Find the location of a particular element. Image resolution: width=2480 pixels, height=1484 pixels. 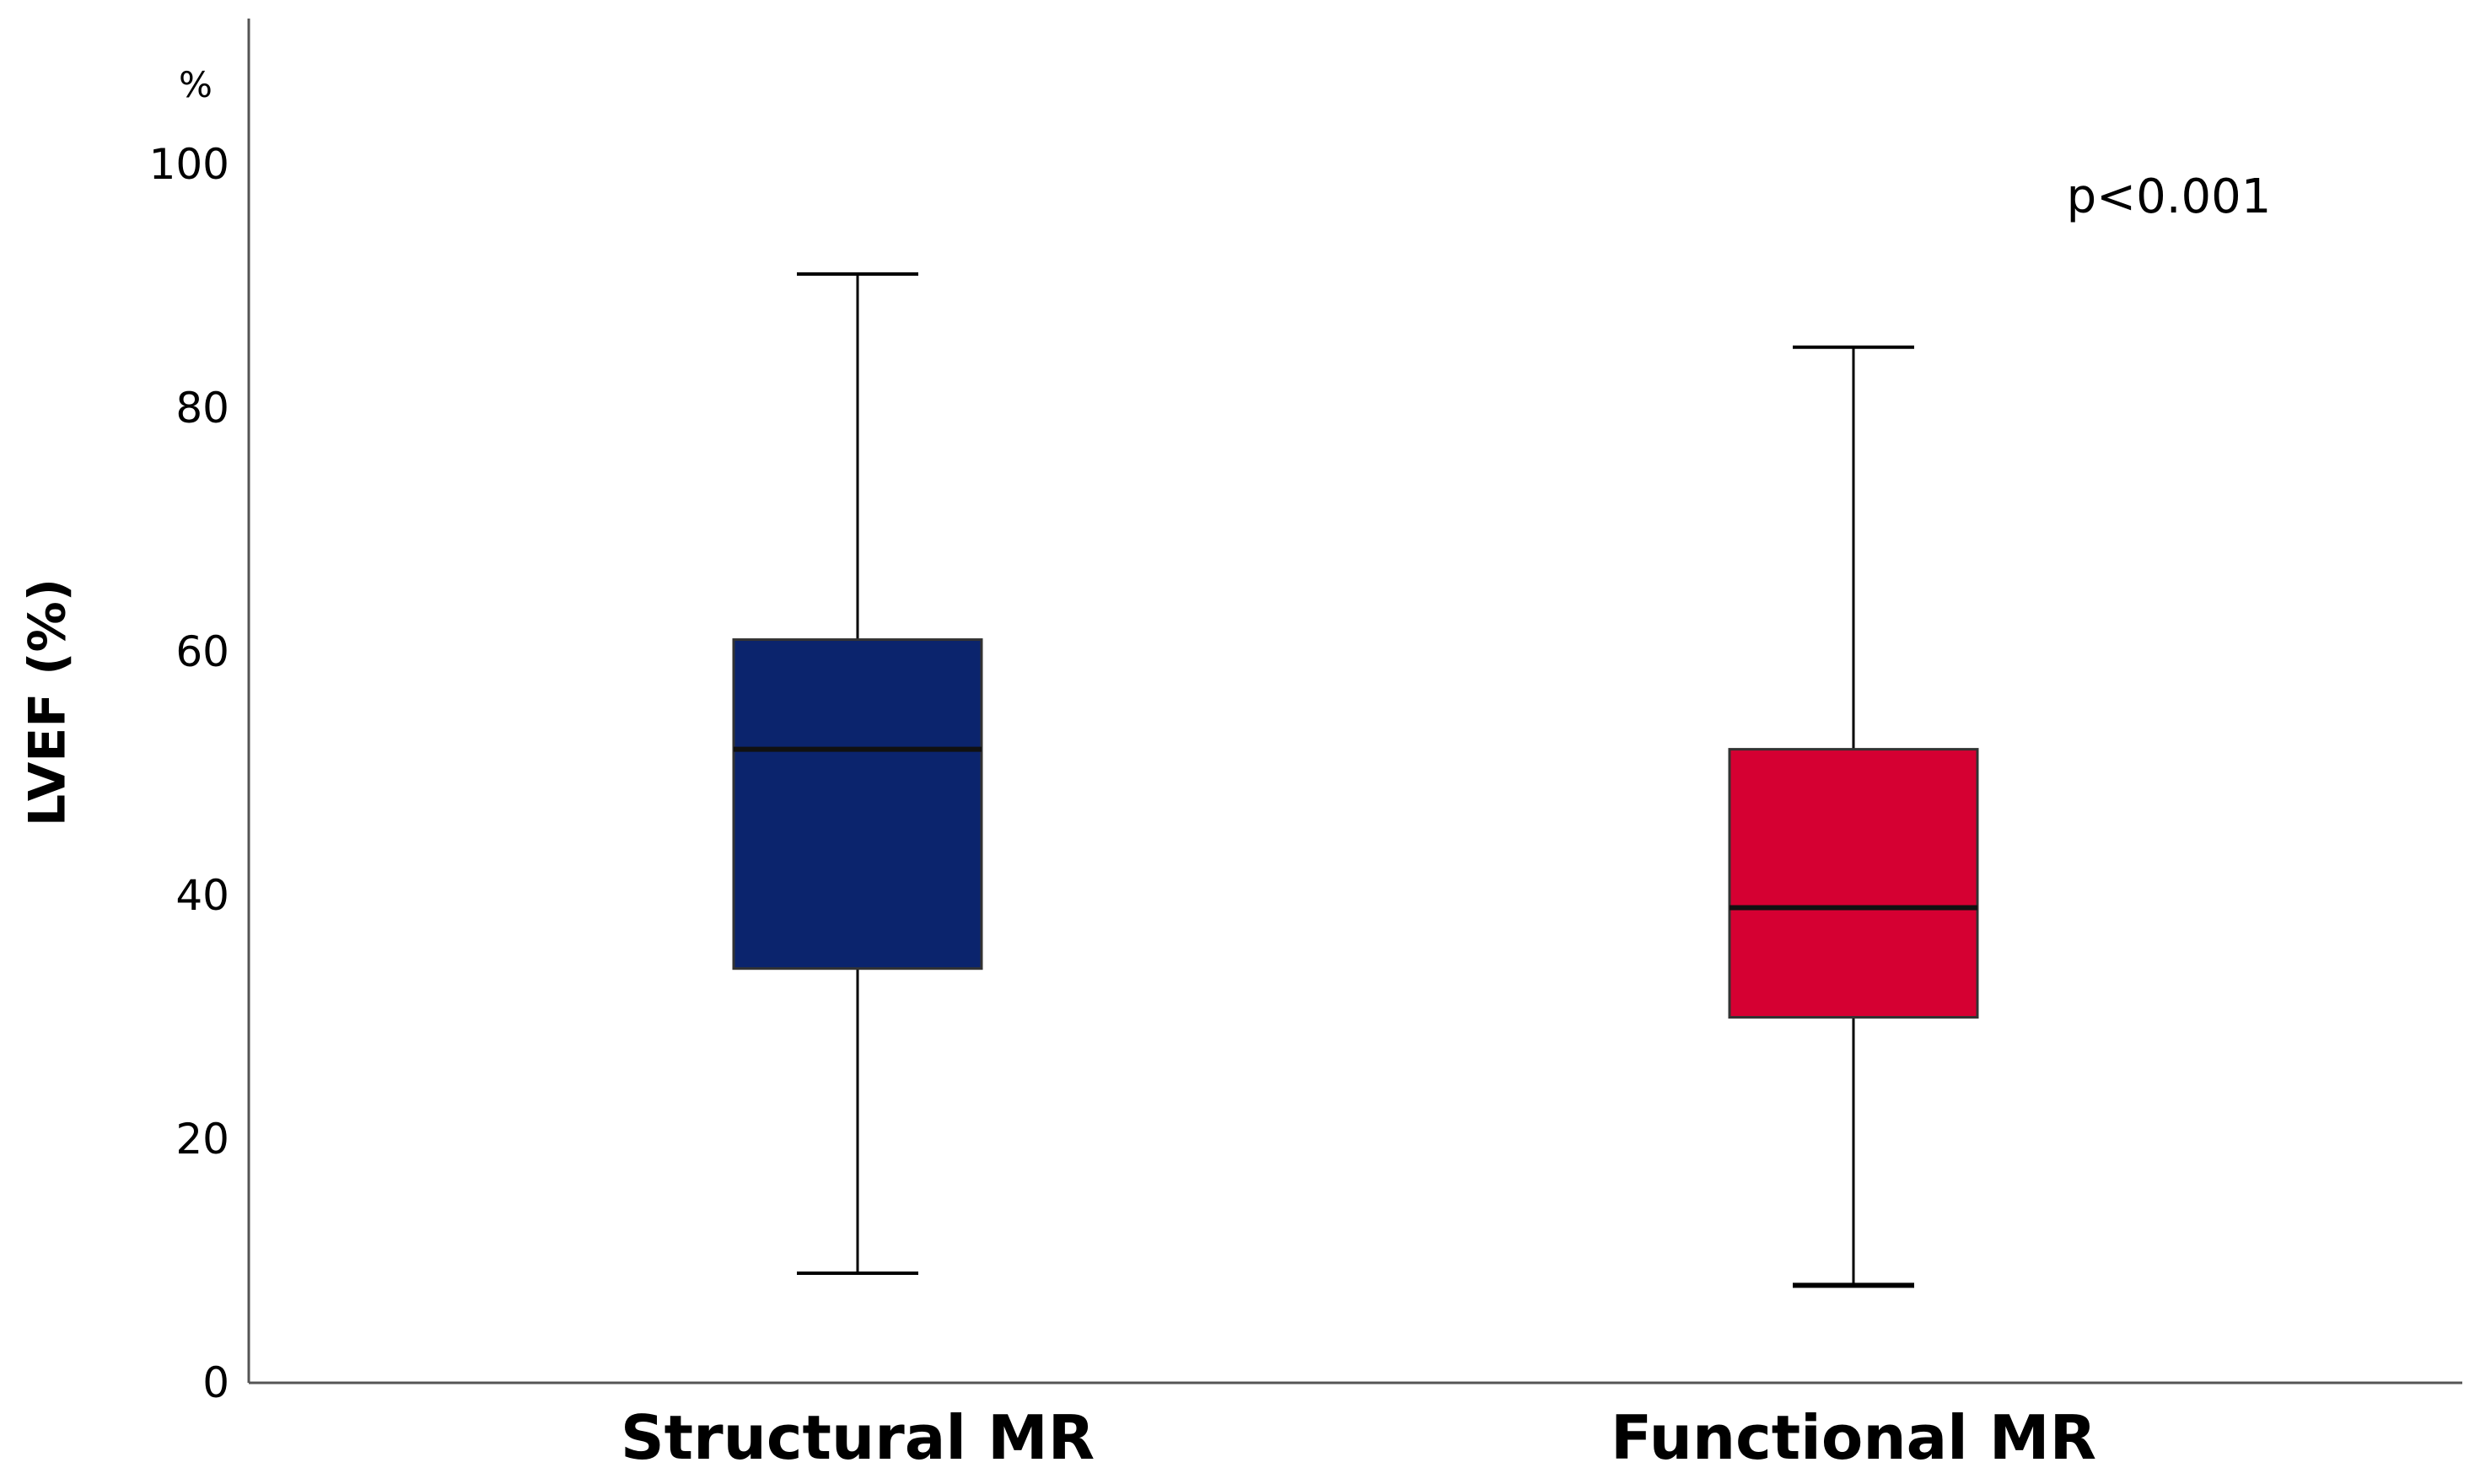

box-group: Functional MR is located at coordinates (1853, 909).